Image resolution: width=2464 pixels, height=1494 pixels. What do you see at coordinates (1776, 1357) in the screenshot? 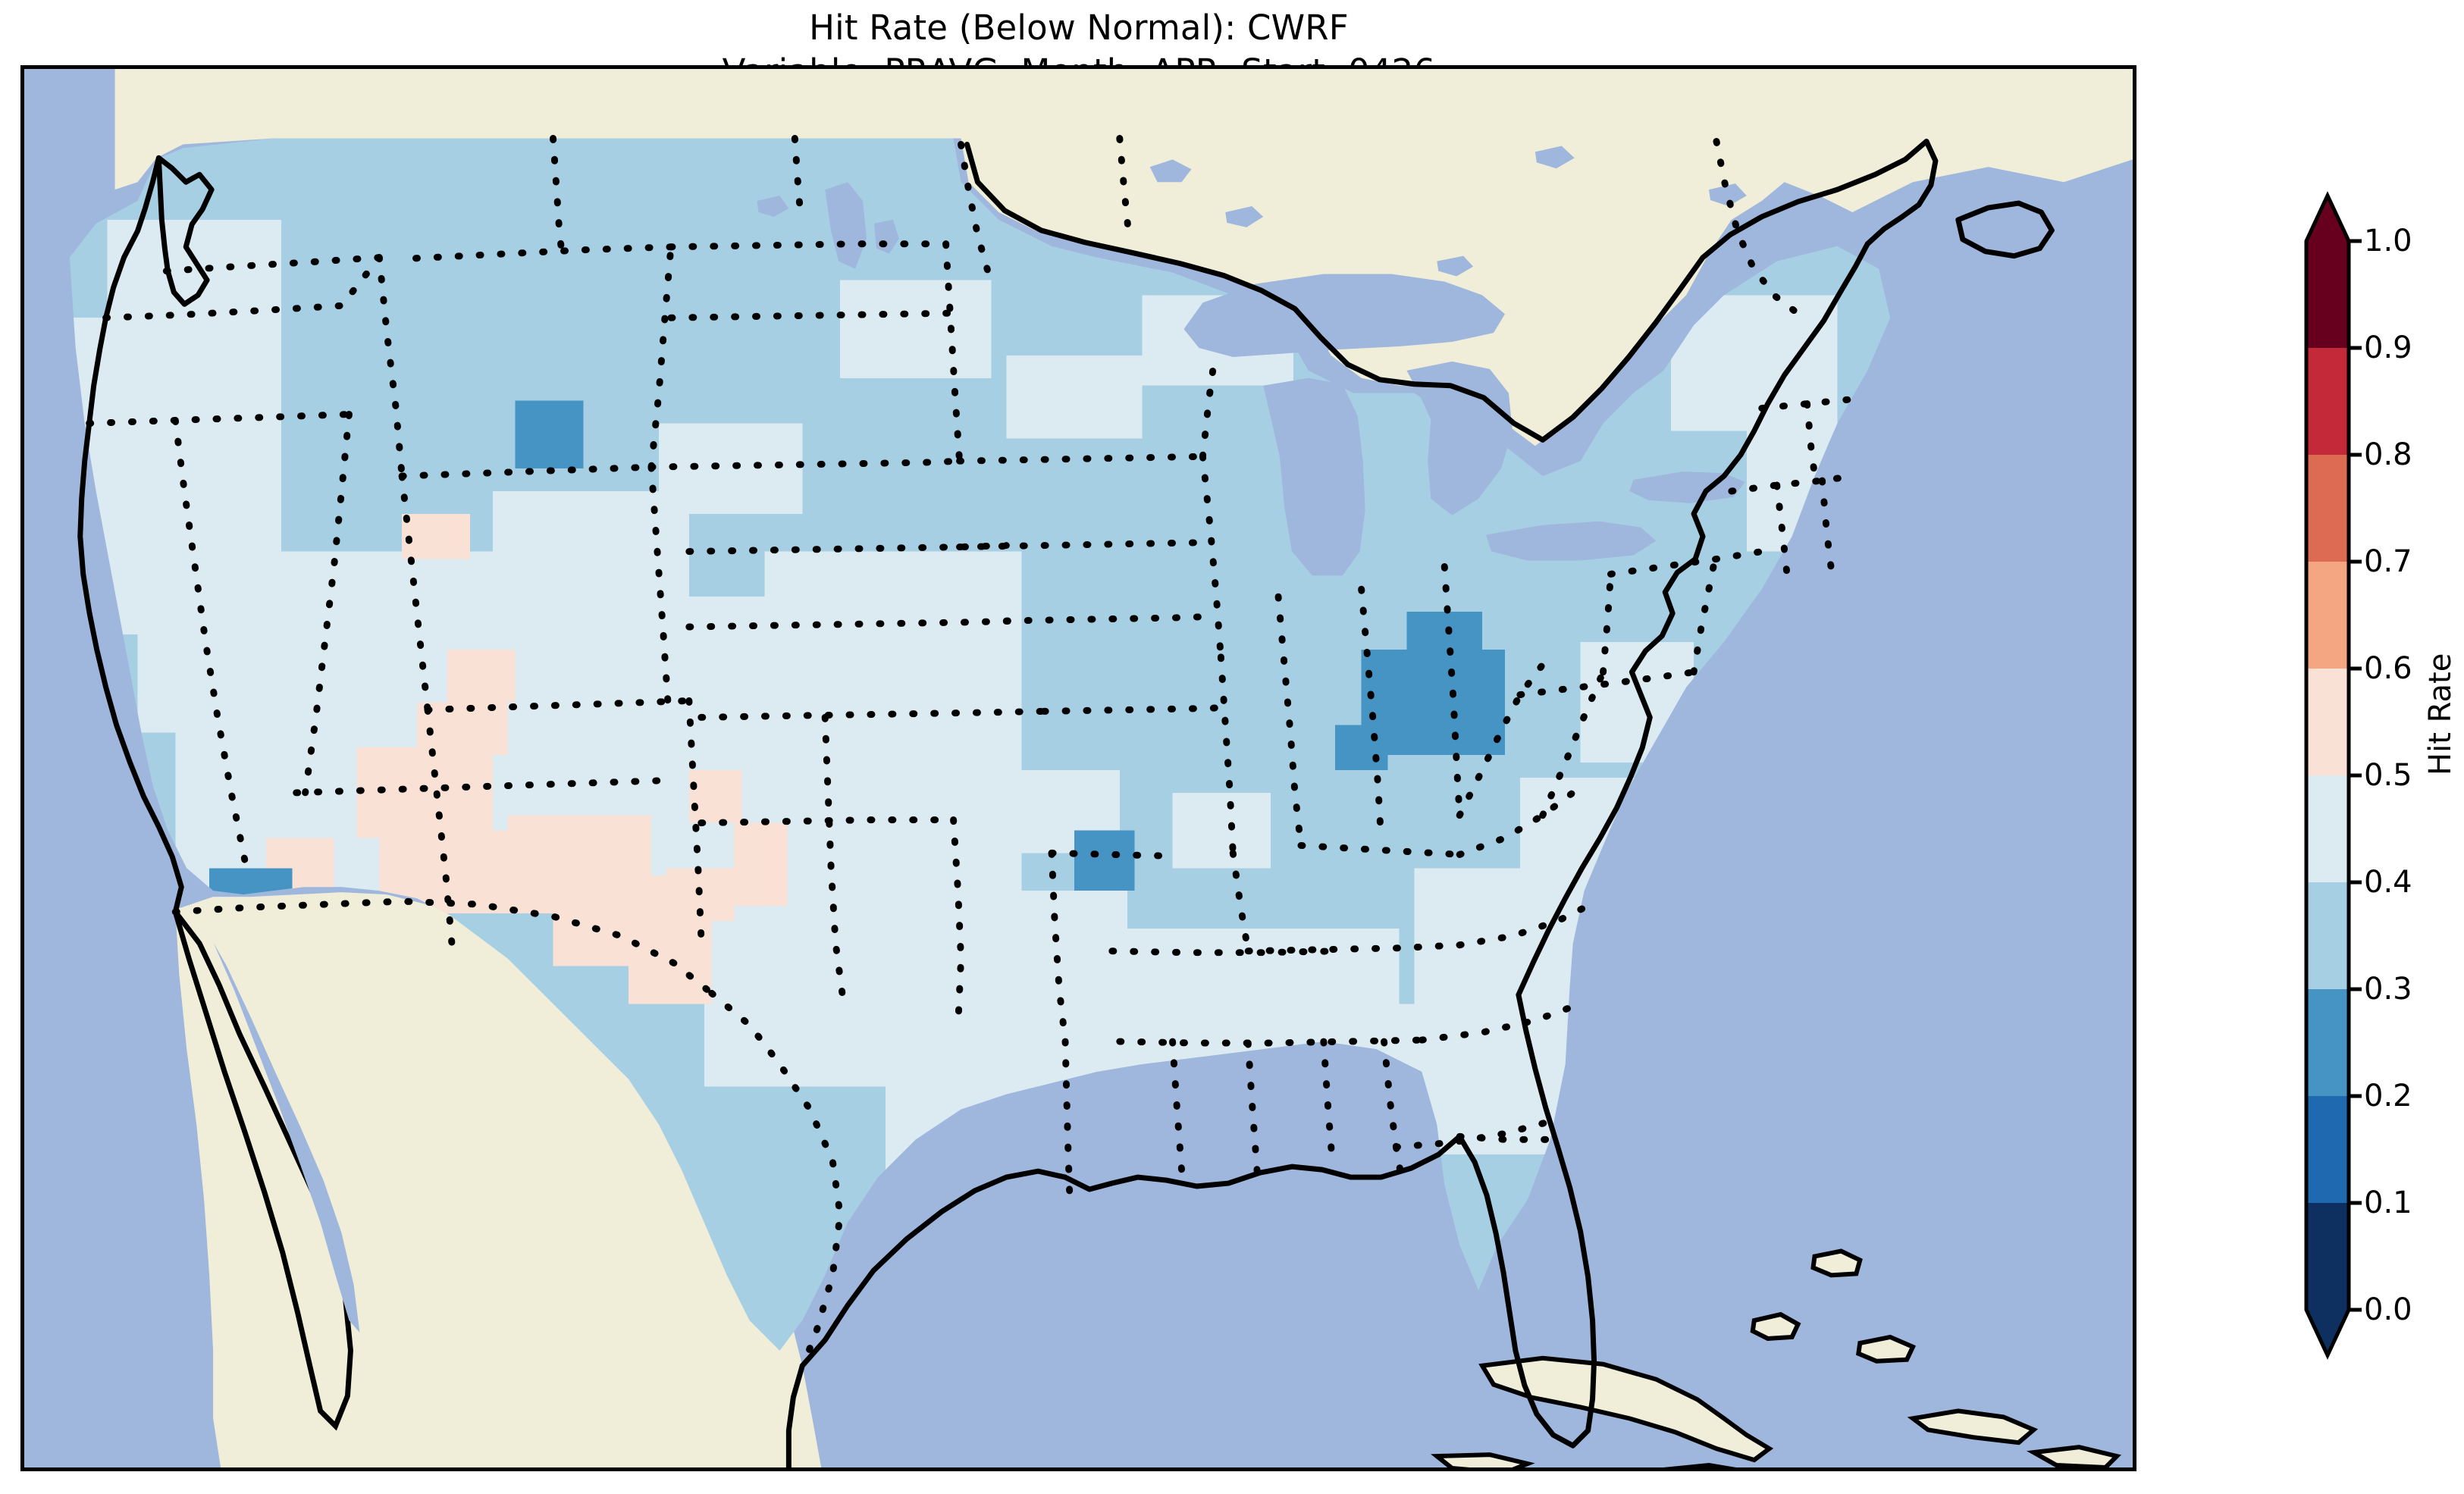
I see `caribbean-islands` at bounding box center [1776, 1357].